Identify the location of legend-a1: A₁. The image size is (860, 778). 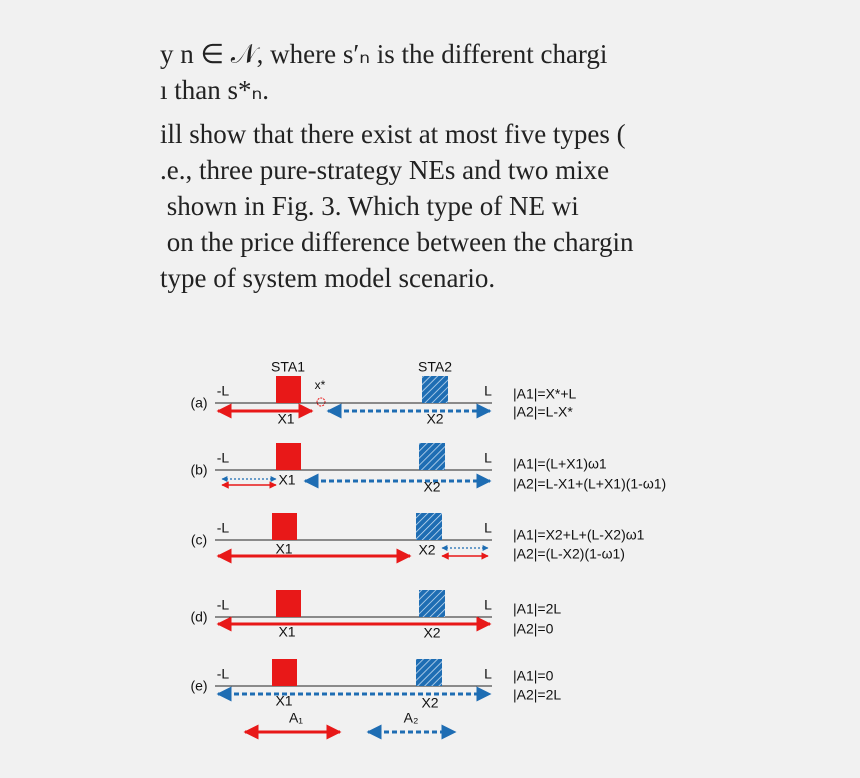
(296, 718).